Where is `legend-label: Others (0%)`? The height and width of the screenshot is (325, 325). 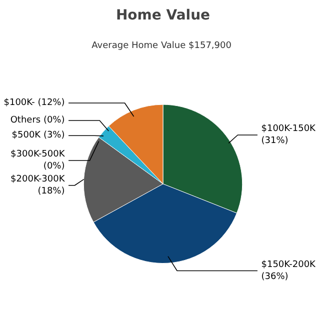
legend-label: Others (0%) is located at coordinates (37, 120).